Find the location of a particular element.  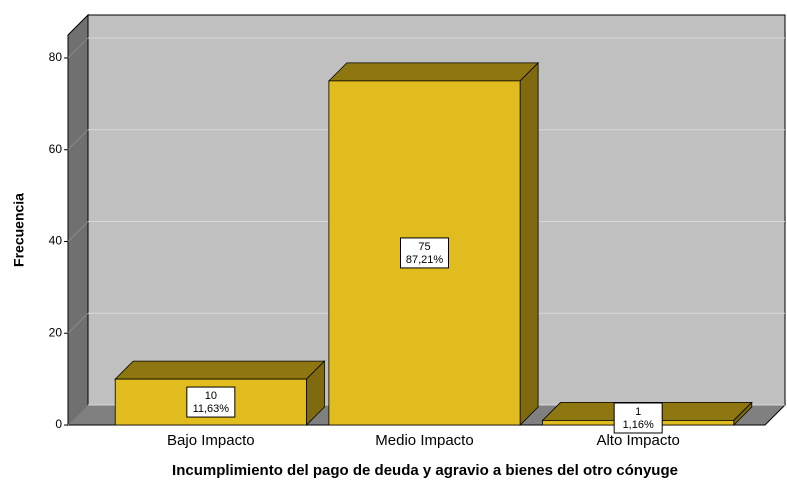

bar: 11,16% is located at coordinates (647, 417).